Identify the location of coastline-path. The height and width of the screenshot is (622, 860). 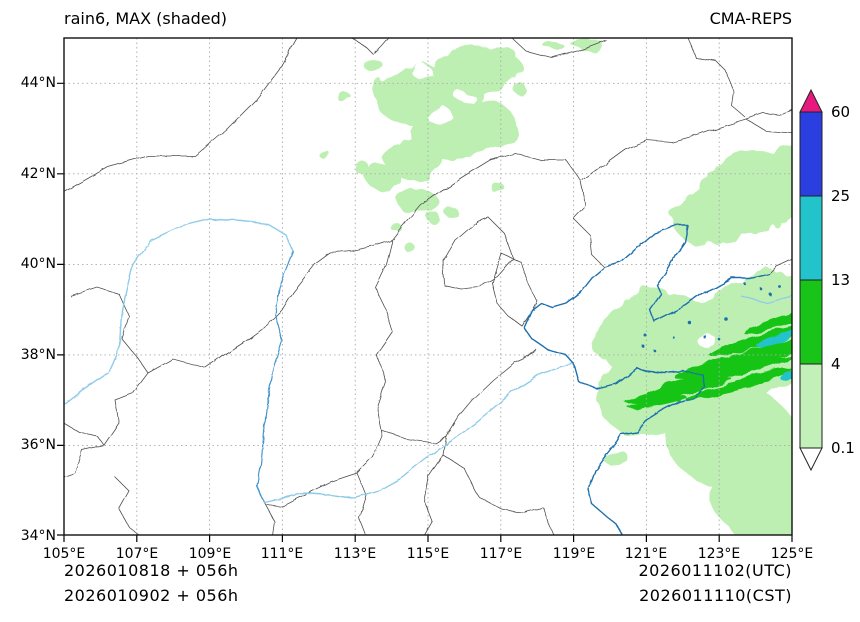
(652, 380).